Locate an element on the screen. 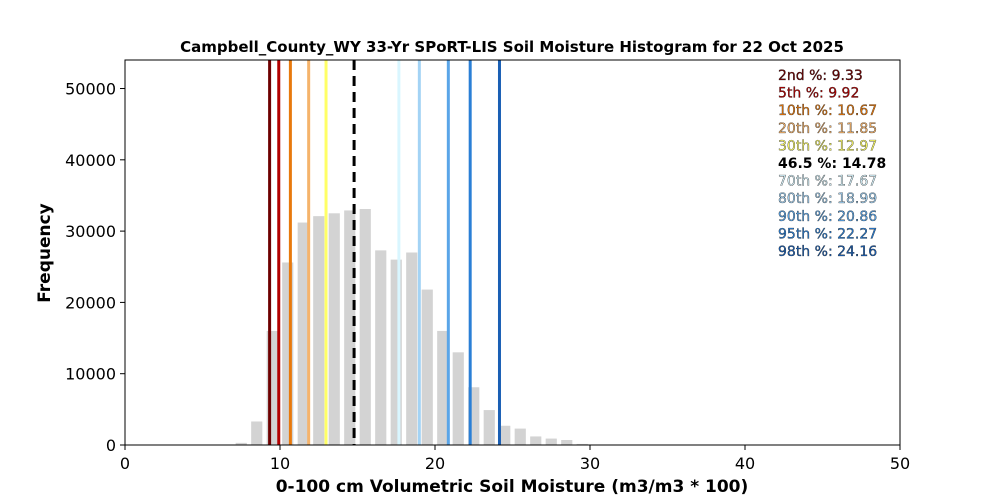 The width and height of the screenshot is (1000, 500). legend-value: 14.78 is located at coordinates (864, 164).